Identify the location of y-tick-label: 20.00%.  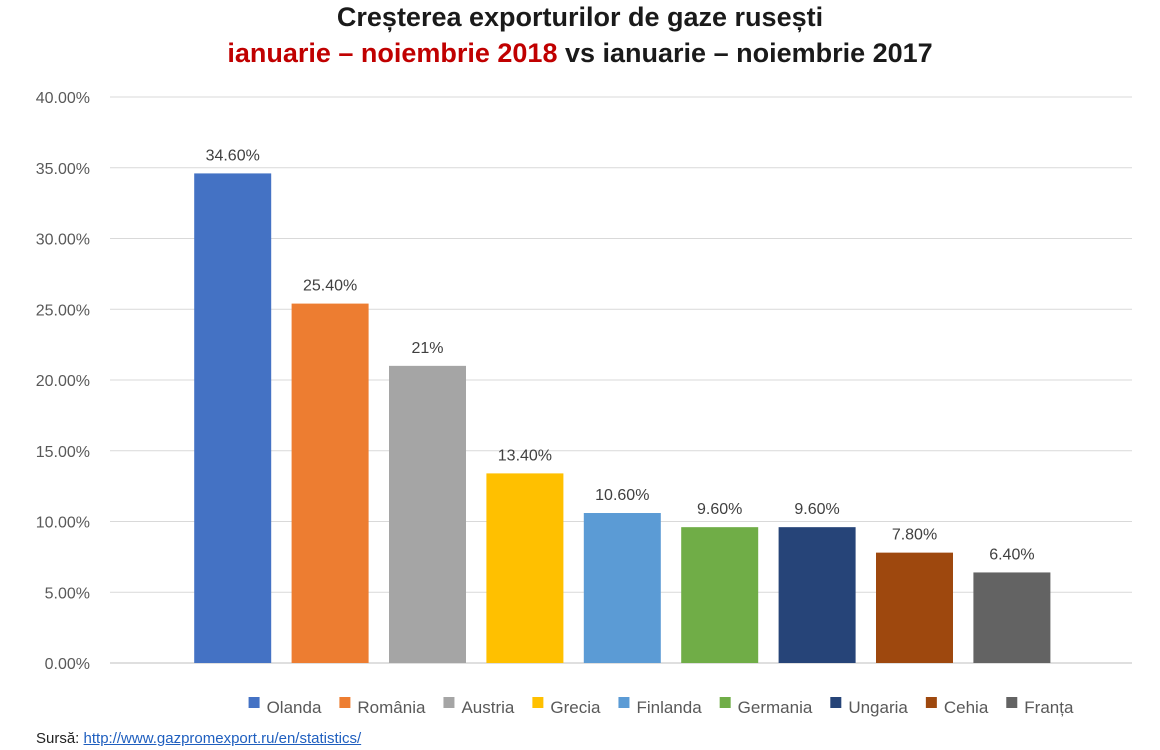
(63, 381).